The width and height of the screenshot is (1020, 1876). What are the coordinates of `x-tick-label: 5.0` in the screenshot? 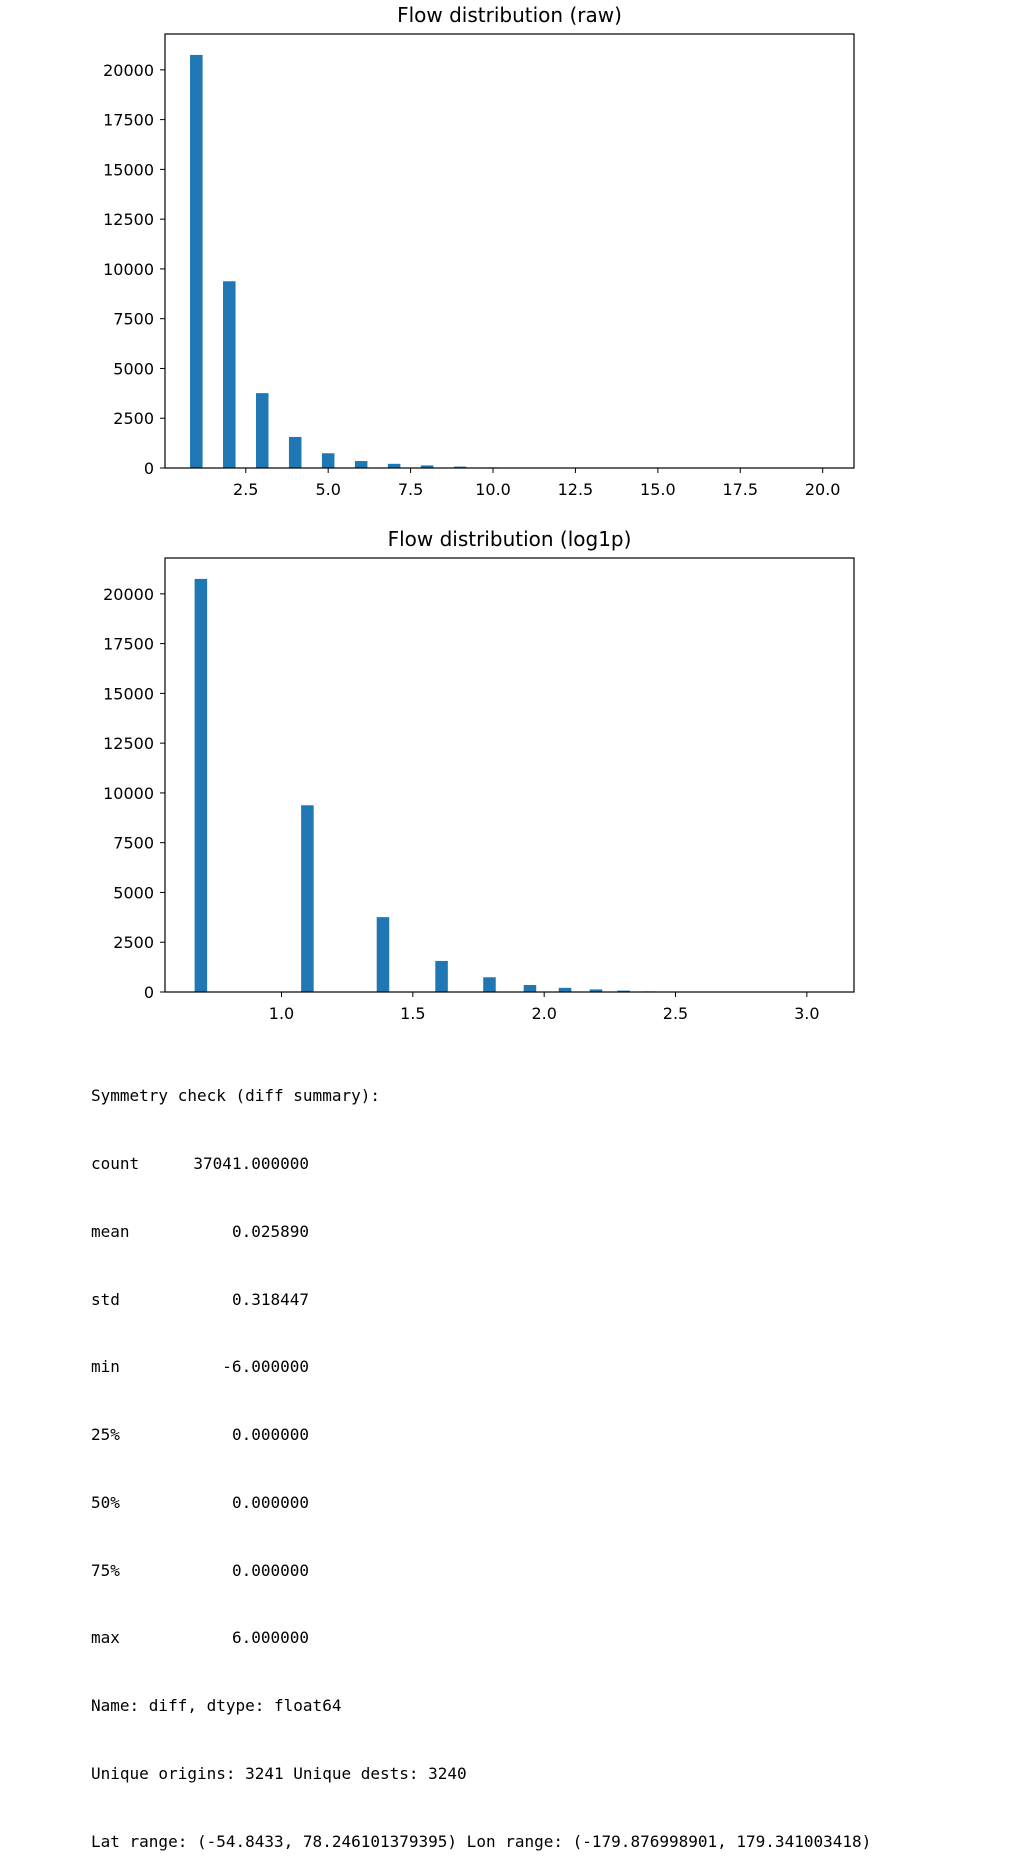 It's located at (327, 489).